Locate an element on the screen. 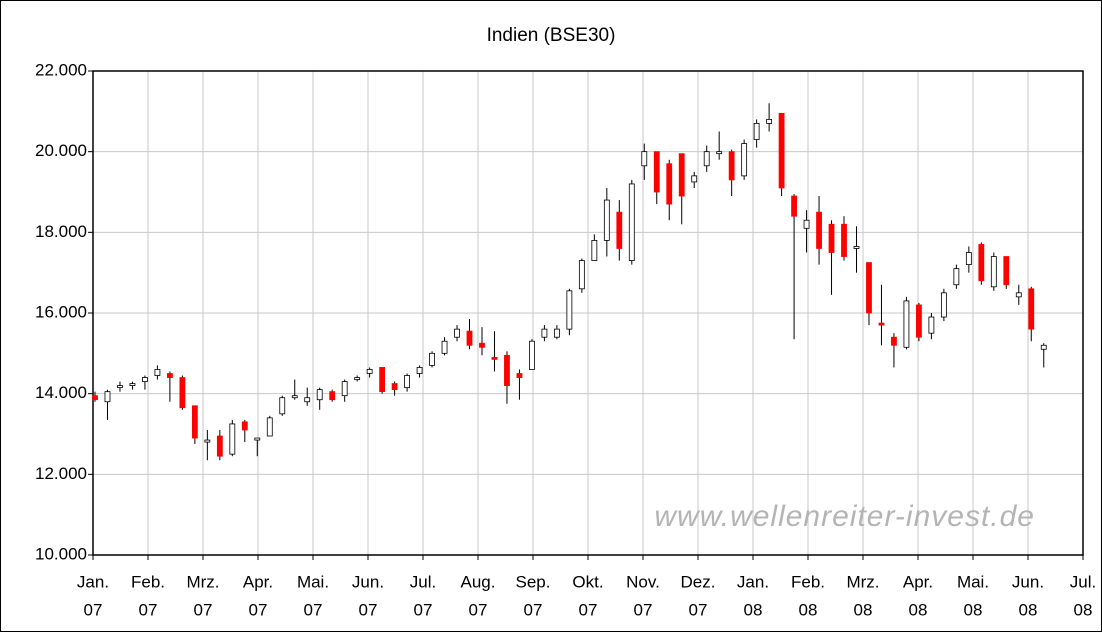 This screenshot has width=1102, height=632. x-tick-label: Mai. is located at coordinates (973, 581).